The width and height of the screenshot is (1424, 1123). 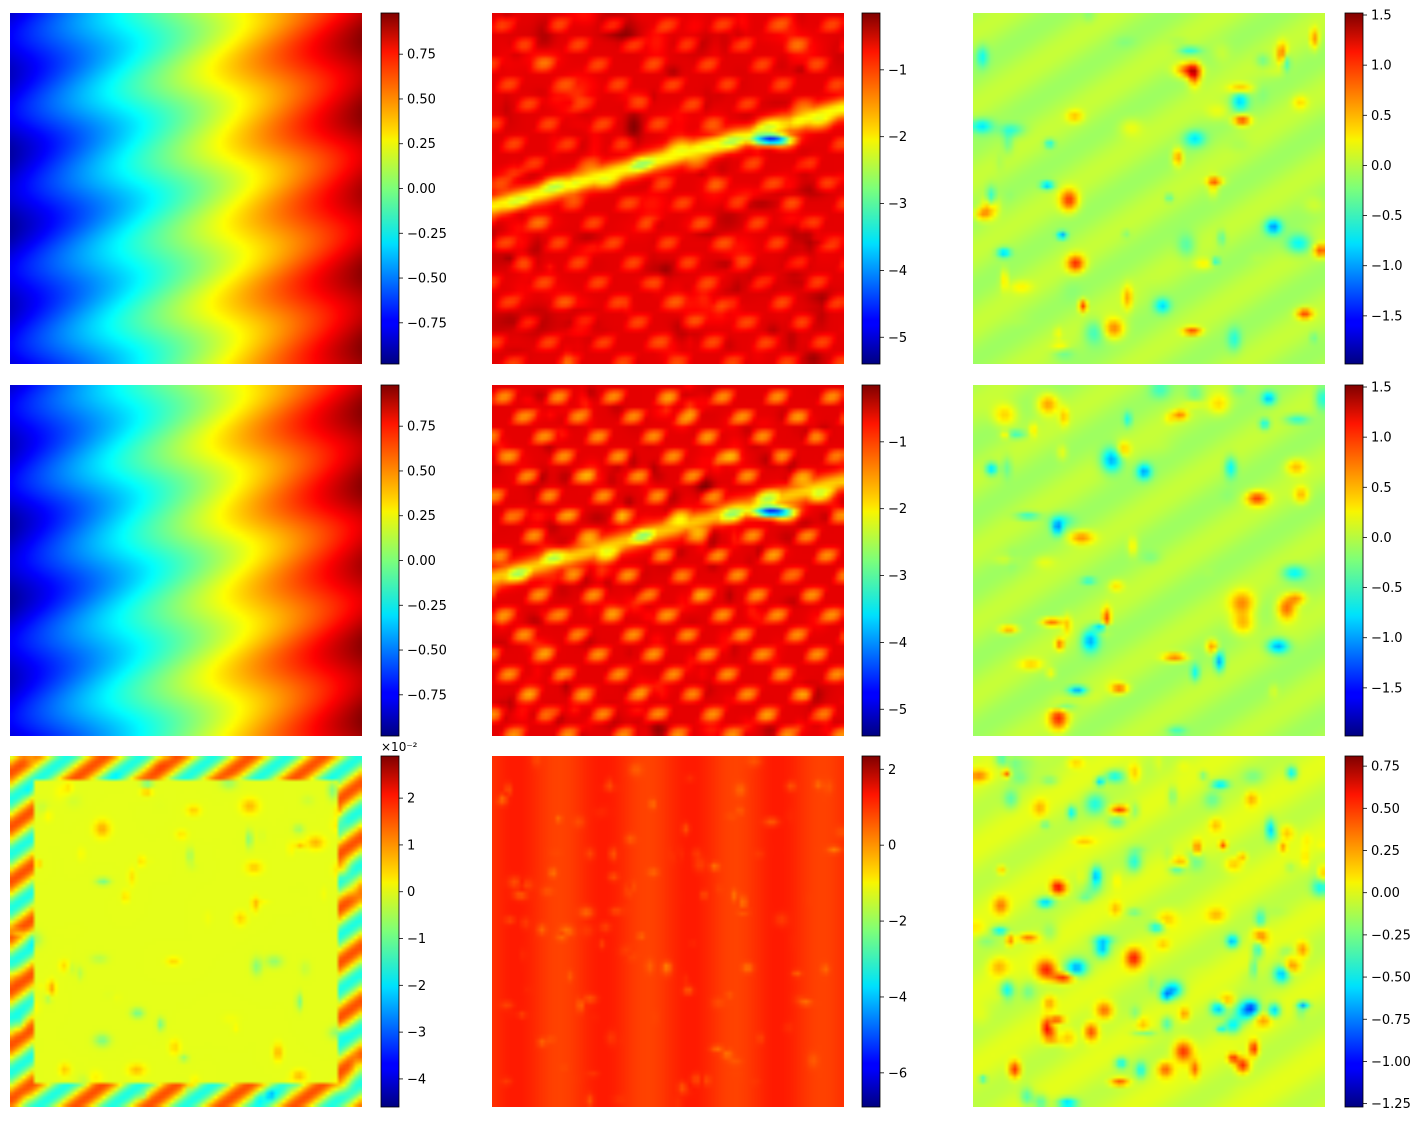 I want to click on panel-r2-c2: −1 −2 −3 −4 −5, so click(x=699, y=560).